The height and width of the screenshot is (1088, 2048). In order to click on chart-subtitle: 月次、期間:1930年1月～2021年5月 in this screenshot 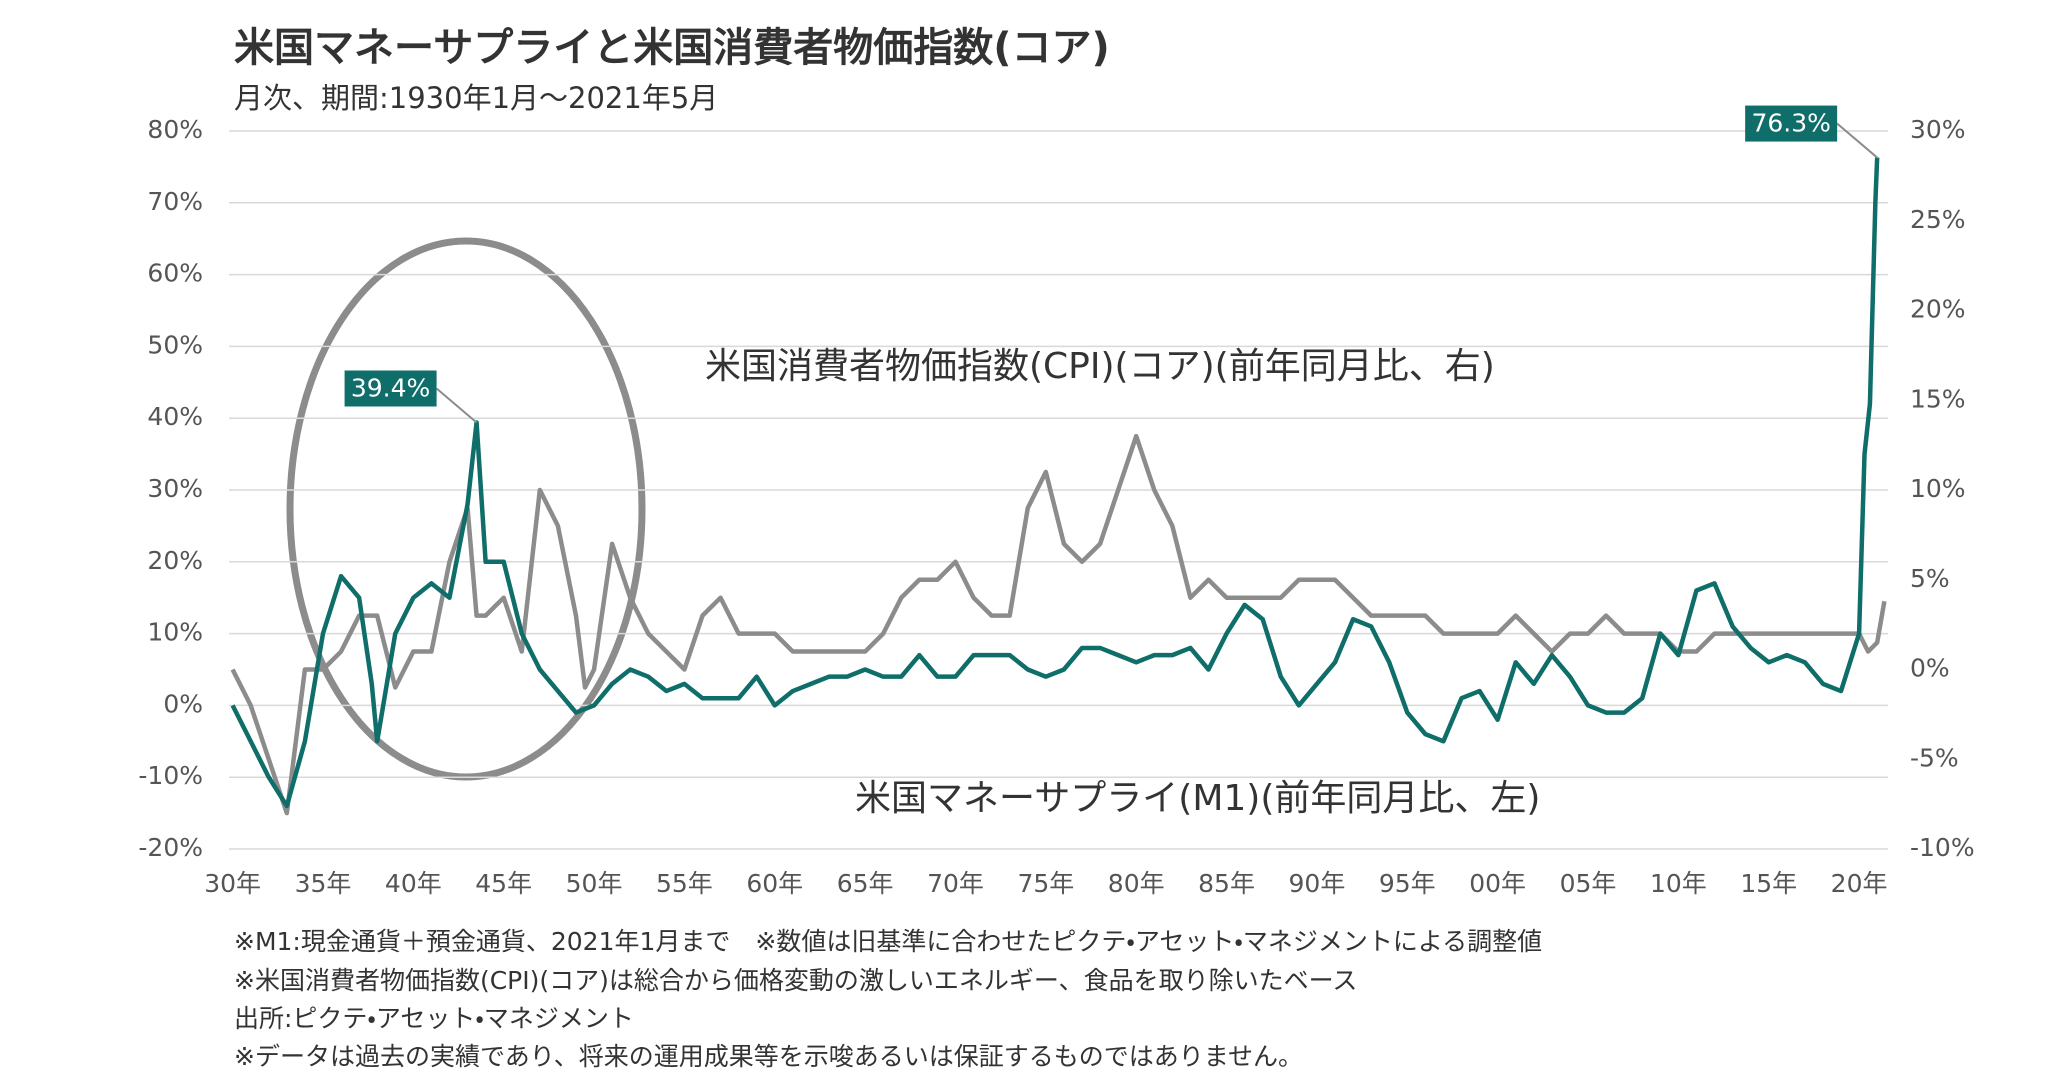, I will do `click(476, 98)`.